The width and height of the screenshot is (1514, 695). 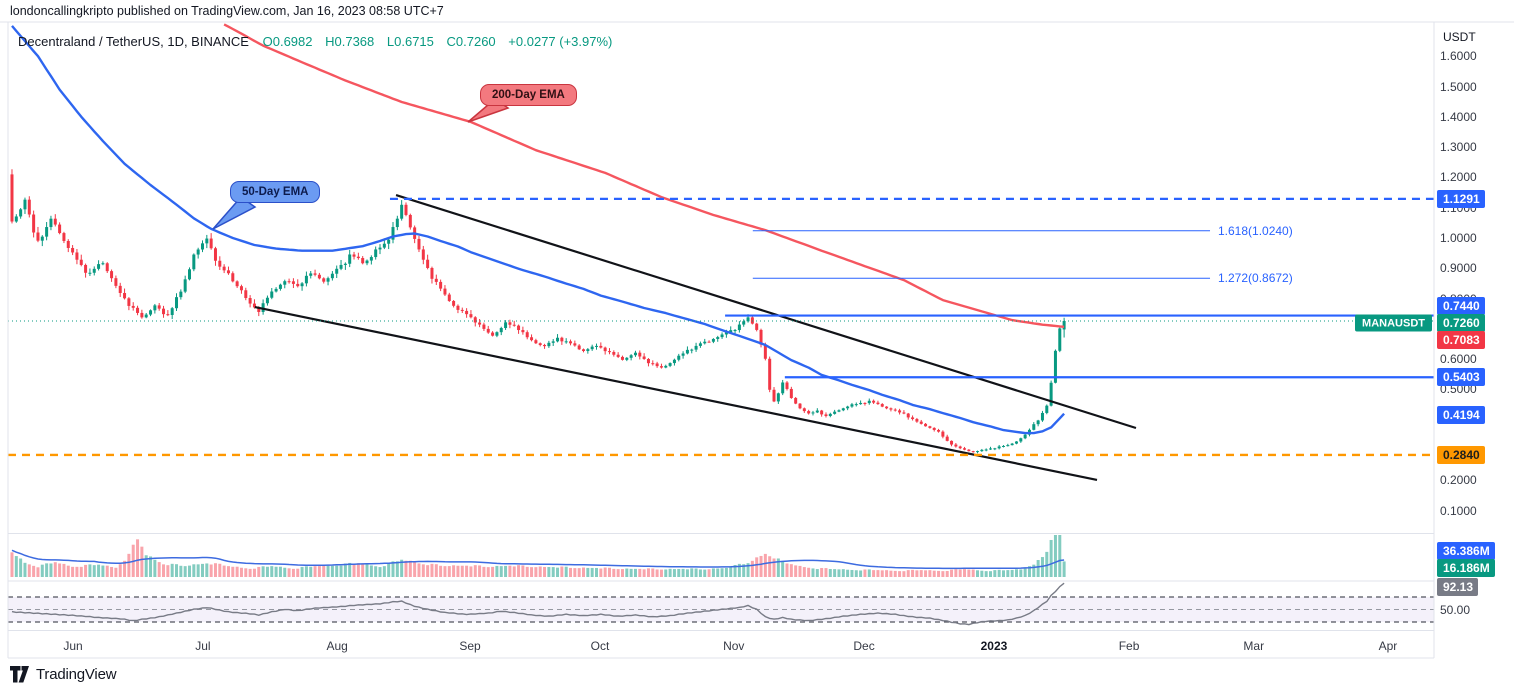 I want to click on symbol-price-badge: MANAUSDT, so click(x=1393, y=323).